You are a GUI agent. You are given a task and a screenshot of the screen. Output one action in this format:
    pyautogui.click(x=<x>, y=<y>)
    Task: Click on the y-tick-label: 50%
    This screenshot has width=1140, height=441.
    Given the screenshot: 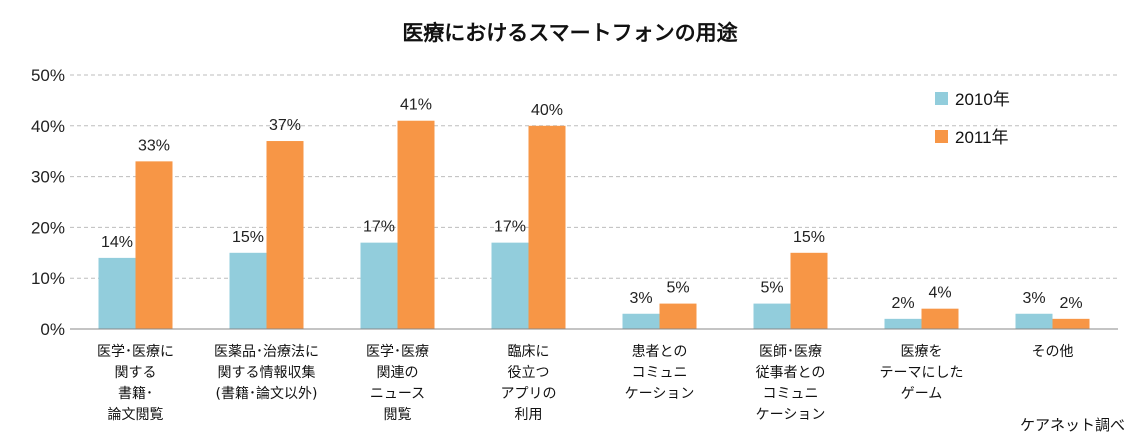 What is the action you would take?
    pyautogui.click(x=48, y=75)
    